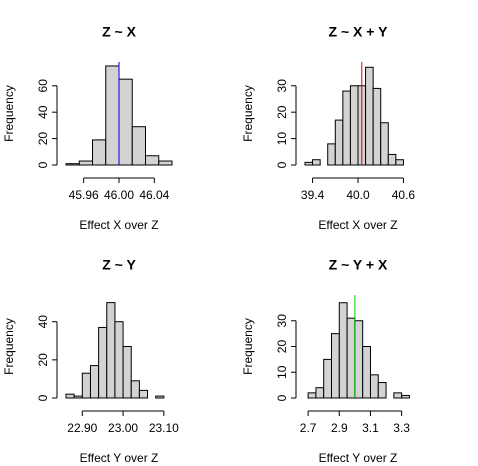 Image resolution: width=478 pixels, height=466 pixels. Describe the element at coordinates (154, 195) in the screenshot. I see `x-tick-label: 46.04` at that location.